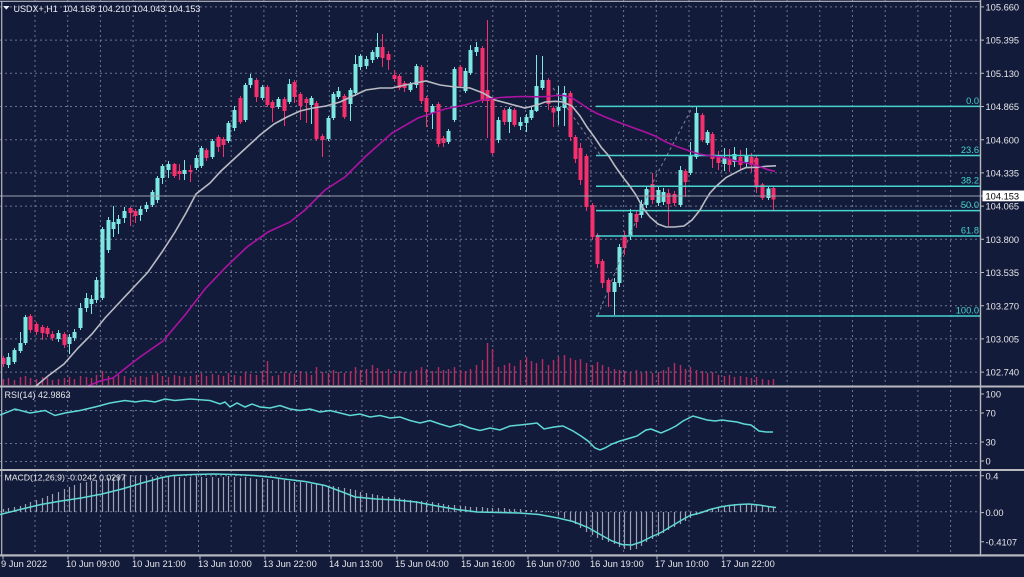 The image size is (1024, 577). Describe the element at coordinates (93, 564) in the screenshot. I see `svg-text: 10 Jun 09:00` at that location.